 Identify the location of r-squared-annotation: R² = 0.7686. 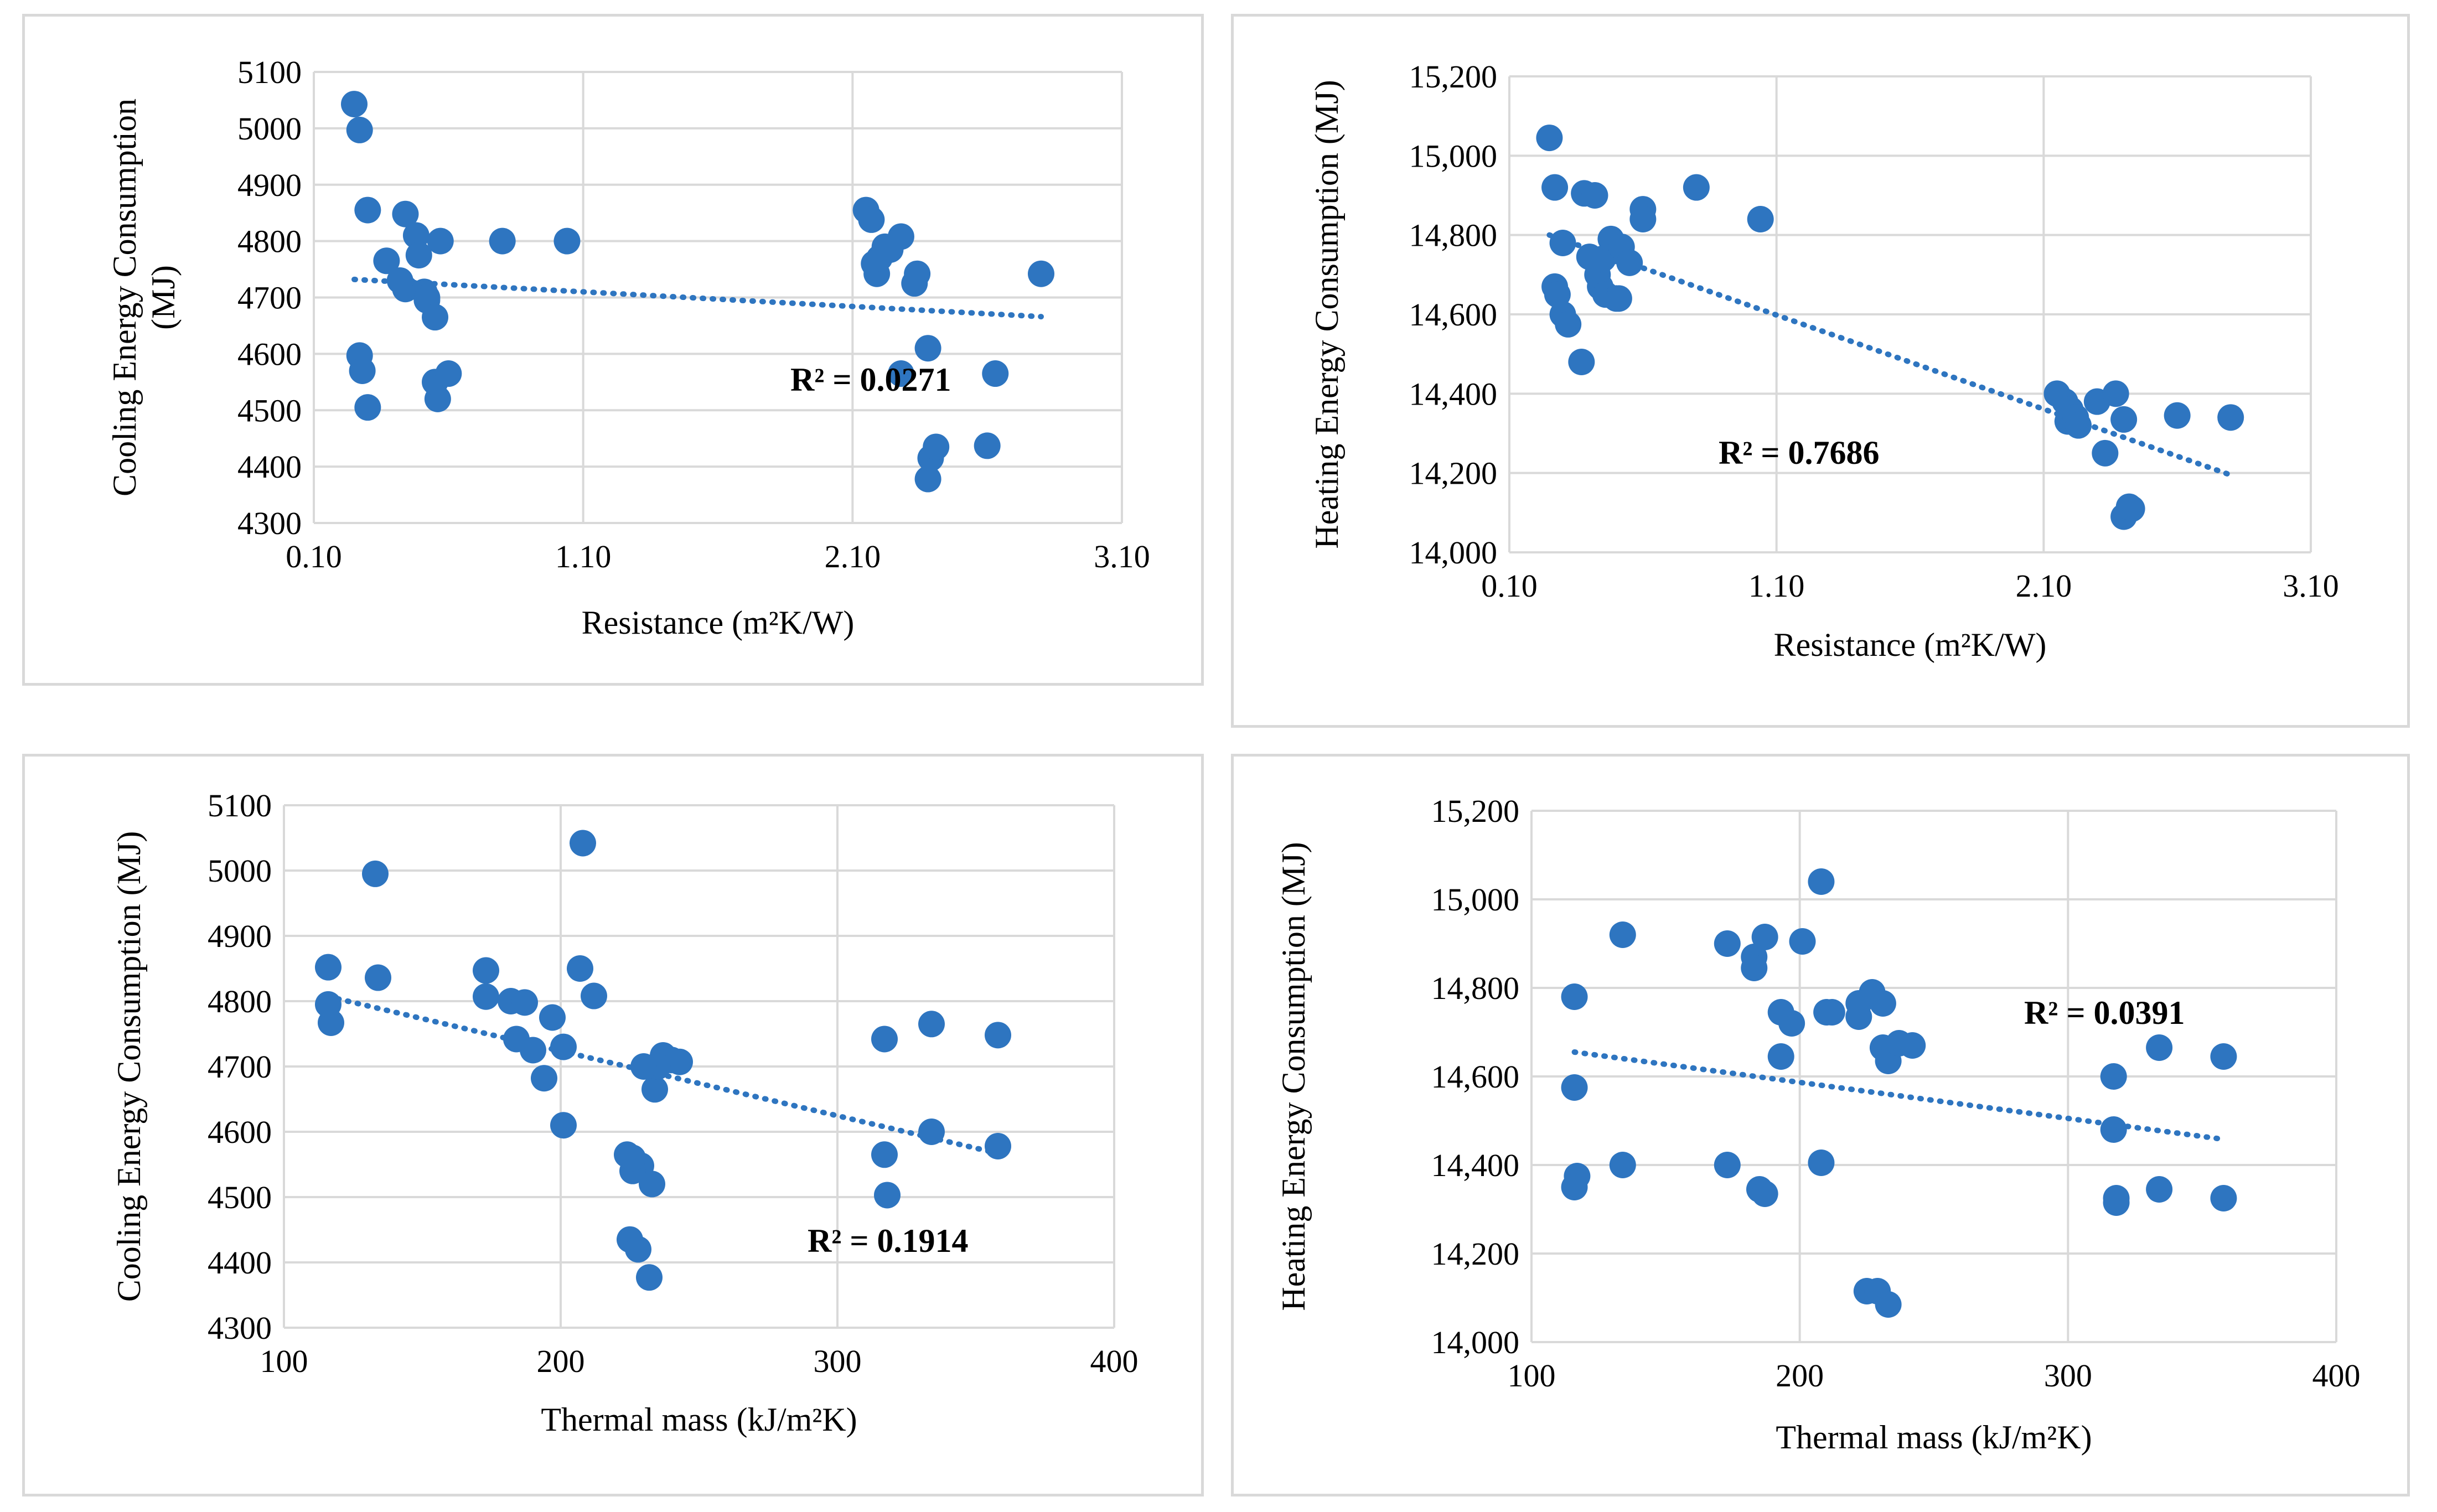
(1799, 452).